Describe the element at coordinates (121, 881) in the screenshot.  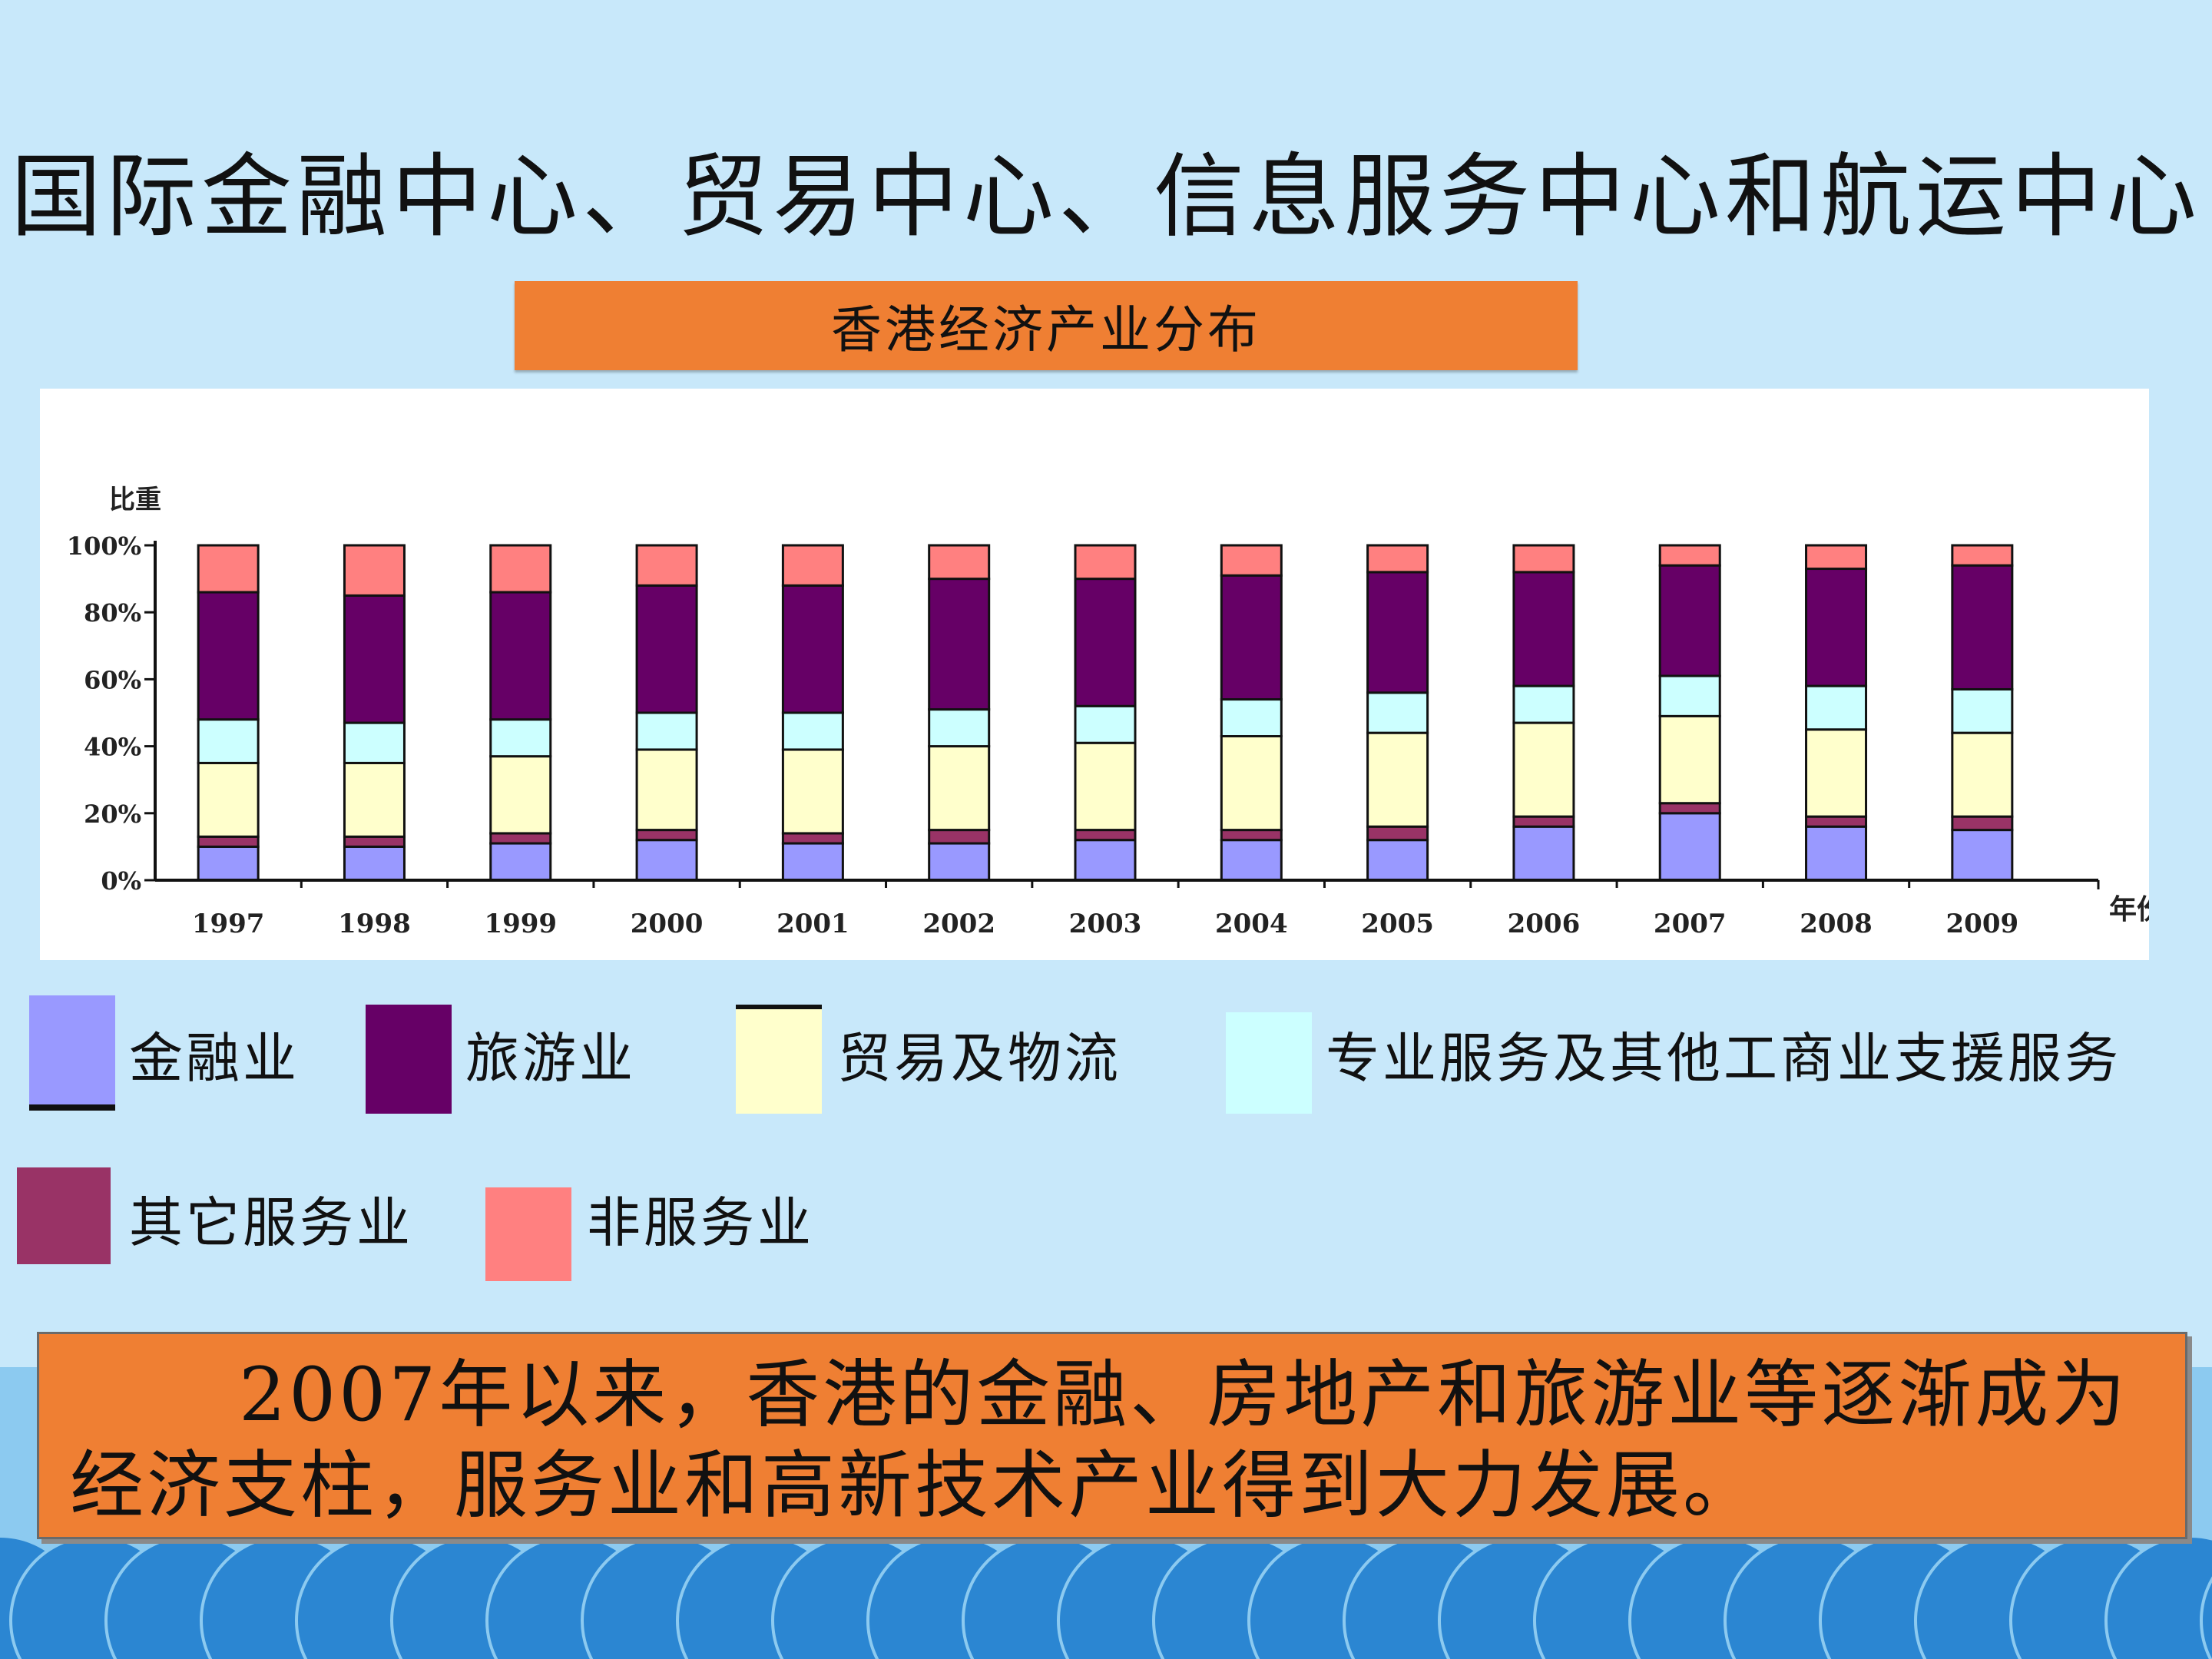
I see `y-tick-label: 0%` at that location.